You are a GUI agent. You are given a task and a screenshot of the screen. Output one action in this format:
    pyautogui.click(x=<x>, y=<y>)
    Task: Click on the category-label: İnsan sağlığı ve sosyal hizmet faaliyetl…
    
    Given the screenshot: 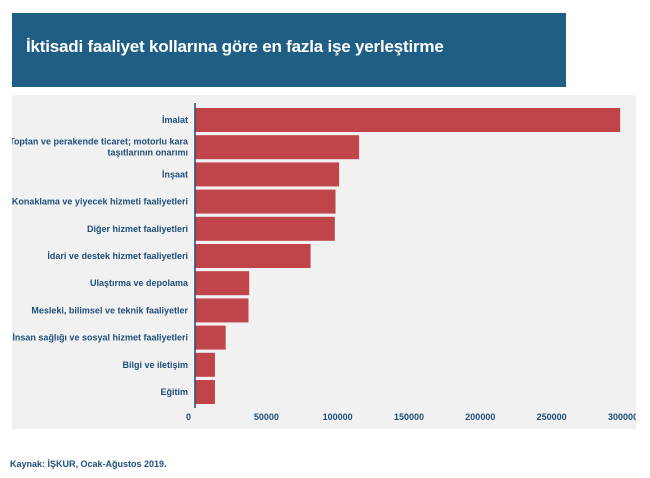 What is the action you would take?
    pyautogui.click(x=100, y=338)
    